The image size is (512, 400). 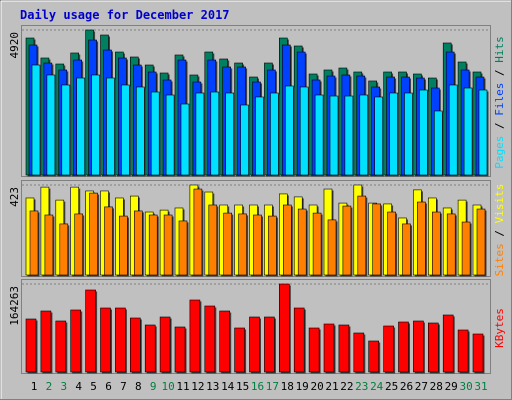 What do you see at coordinates (153, 386) in the screenshot?
I see `x-tick-label: 9` at bounding box center [153, 386].